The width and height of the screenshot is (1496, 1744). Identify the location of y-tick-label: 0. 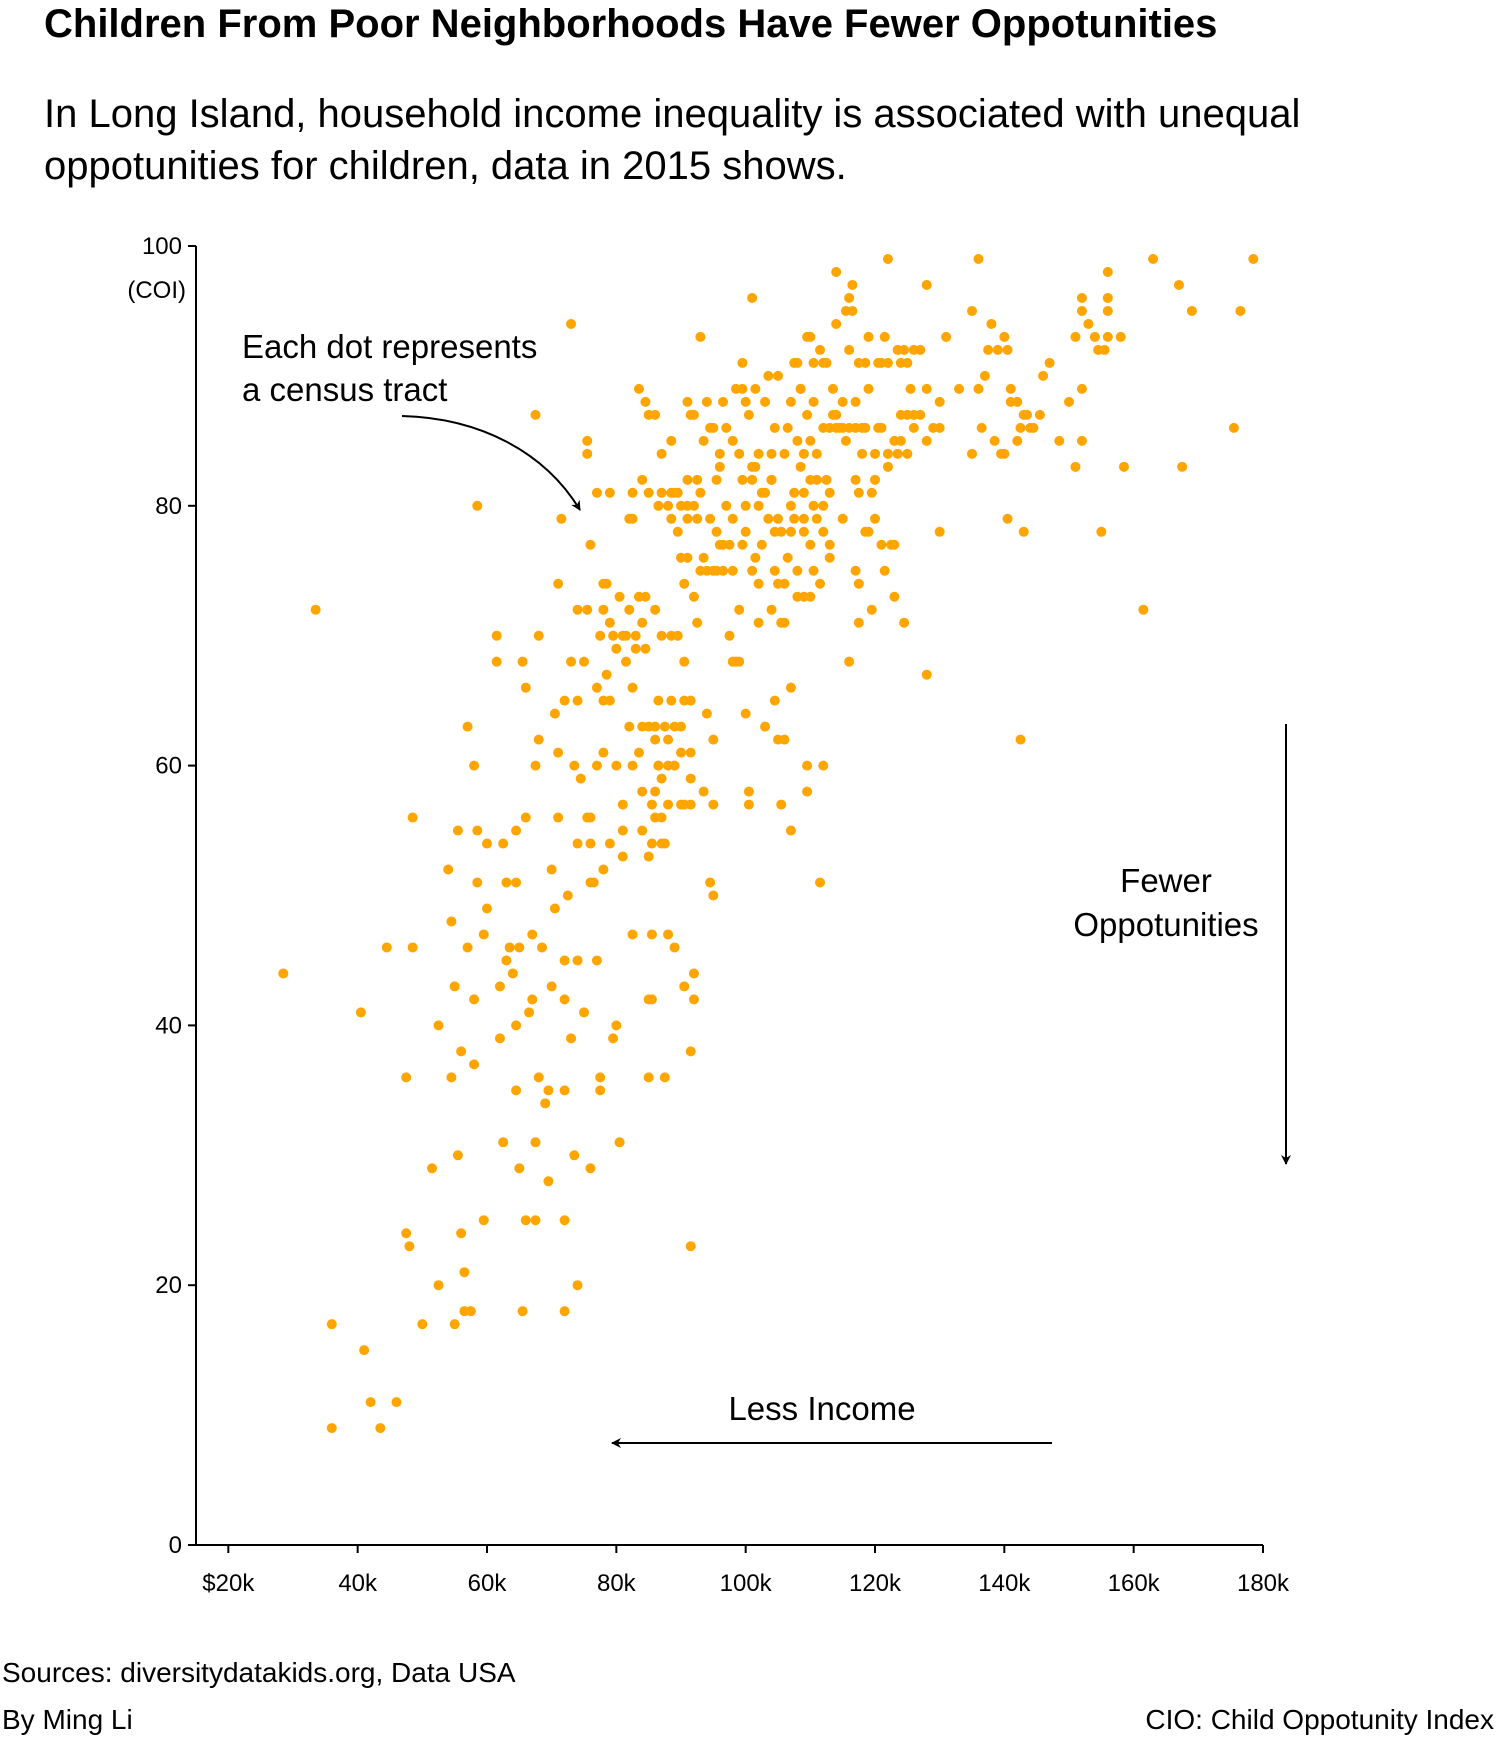
(175, 1545).